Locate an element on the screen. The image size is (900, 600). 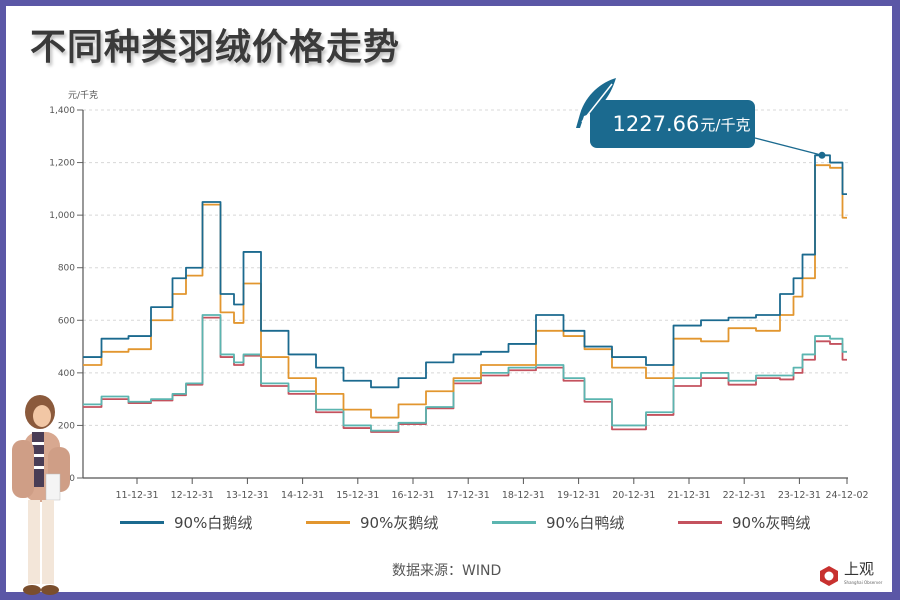
y-tick-label: 200 is located at coordinates (66, 426).